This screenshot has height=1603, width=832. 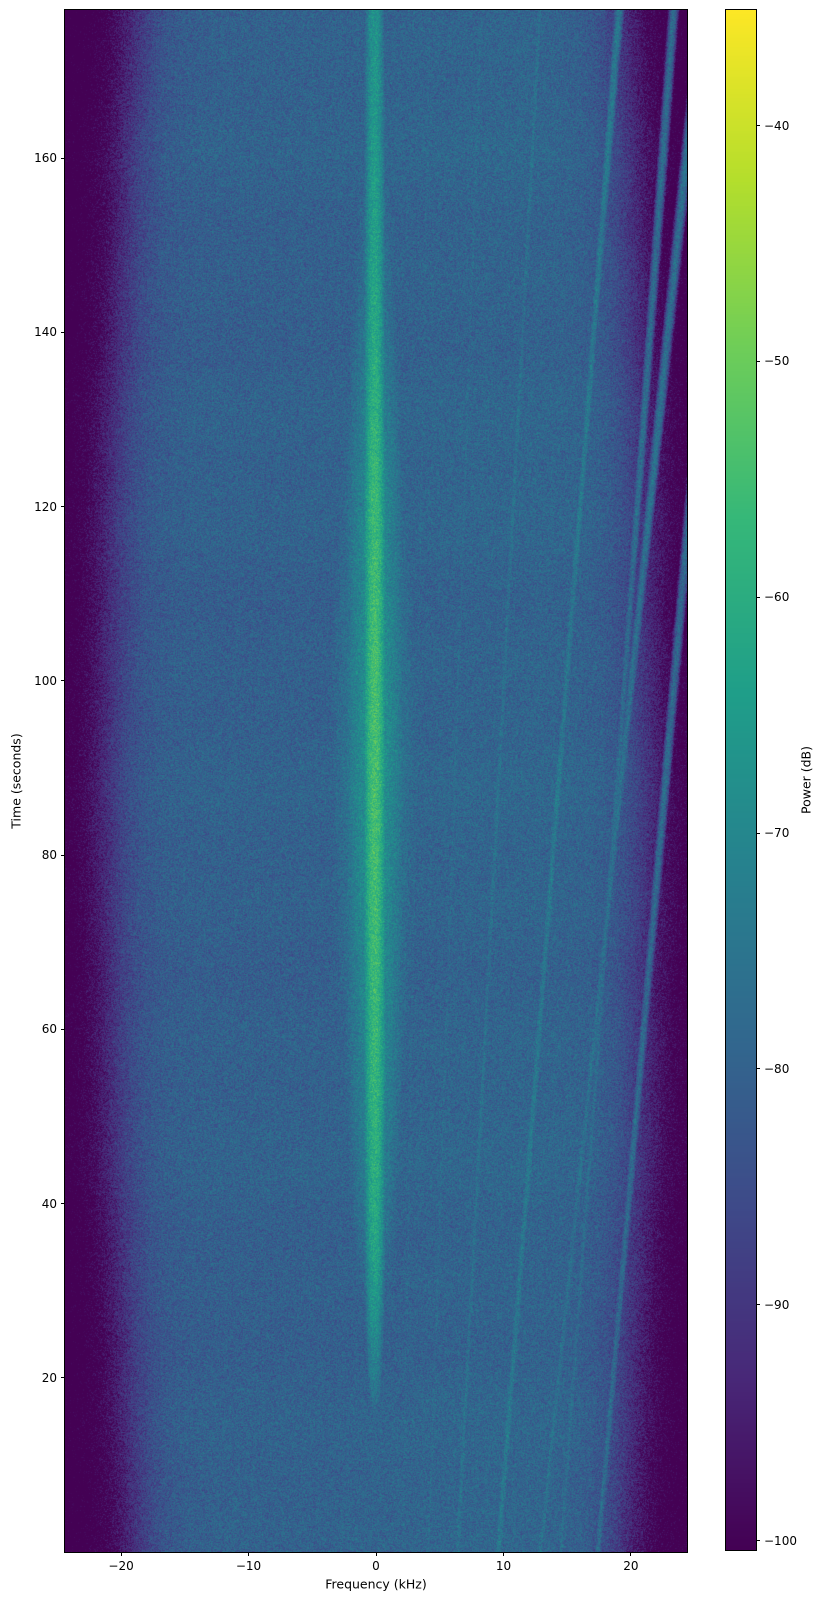 I want to click on colorbar, so click(x=741, y=780).